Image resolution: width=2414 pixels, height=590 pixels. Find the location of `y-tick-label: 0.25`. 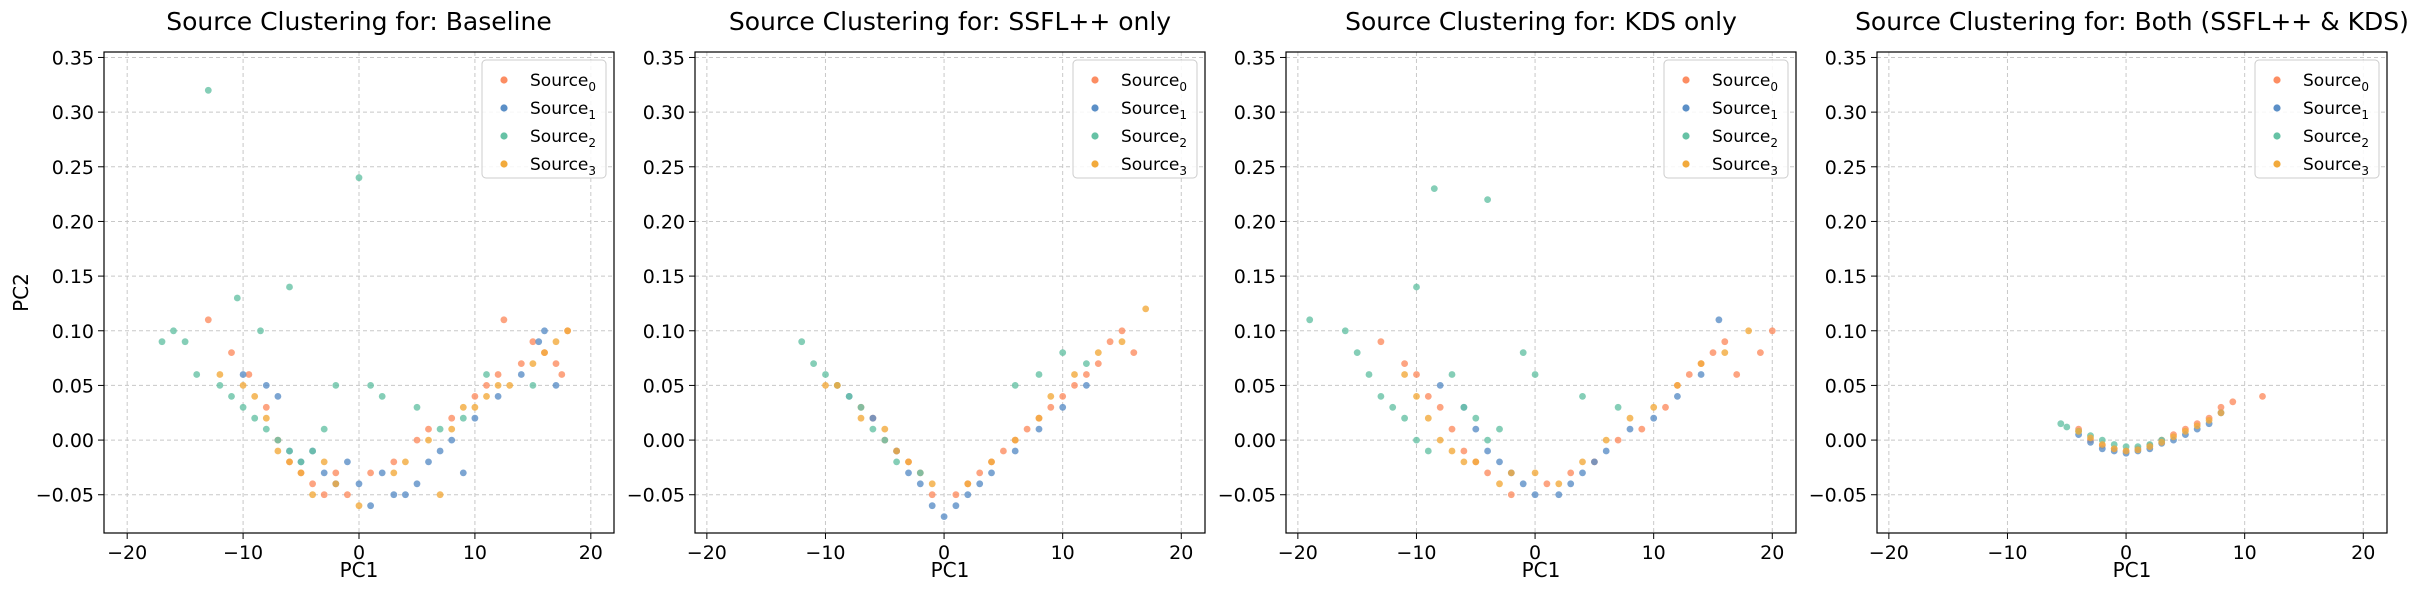

y-tick-label: 0.25 is located at coordinates (1255, 168).